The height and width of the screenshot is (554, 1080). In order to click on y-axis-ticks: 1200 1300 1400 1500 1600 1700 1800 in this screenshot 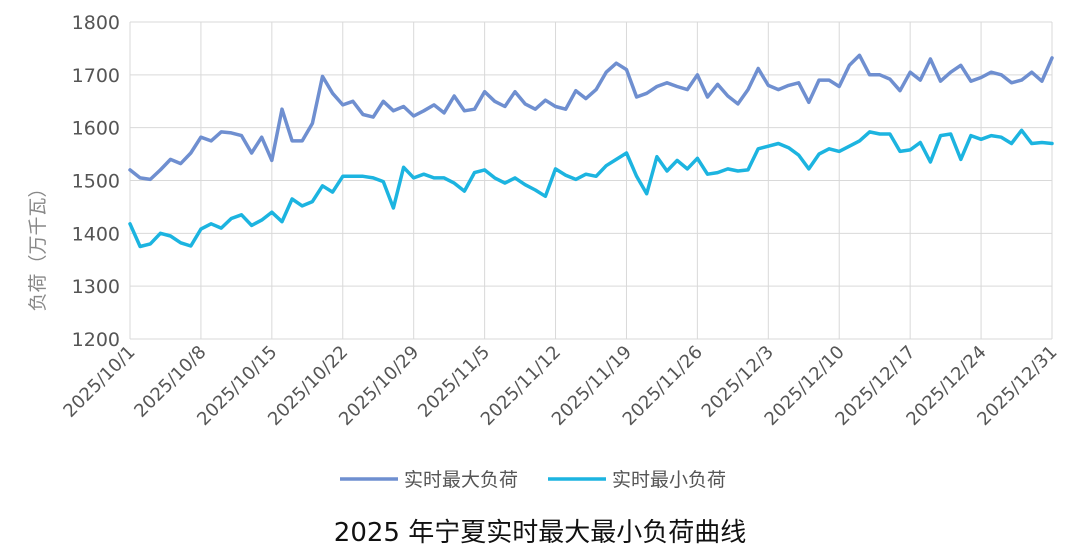, I will do `click(96, 181)`.